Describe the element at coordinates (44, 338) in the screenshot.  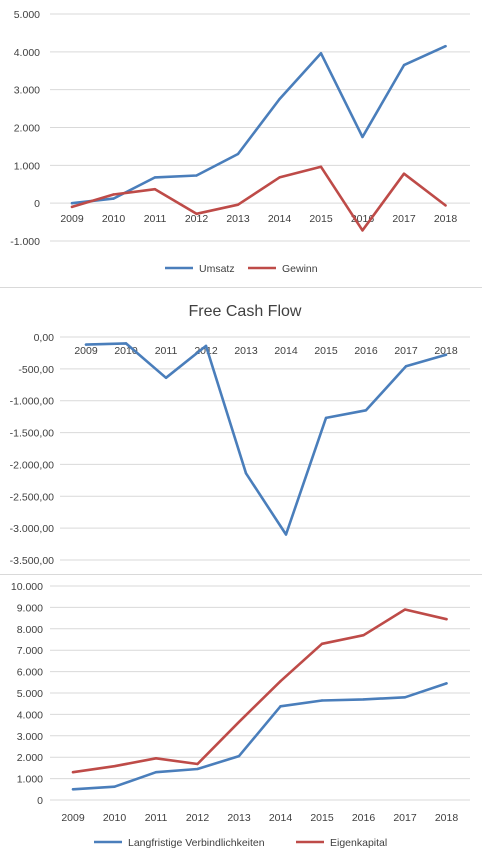
I see `y-tick-label: 0,00` at that location.